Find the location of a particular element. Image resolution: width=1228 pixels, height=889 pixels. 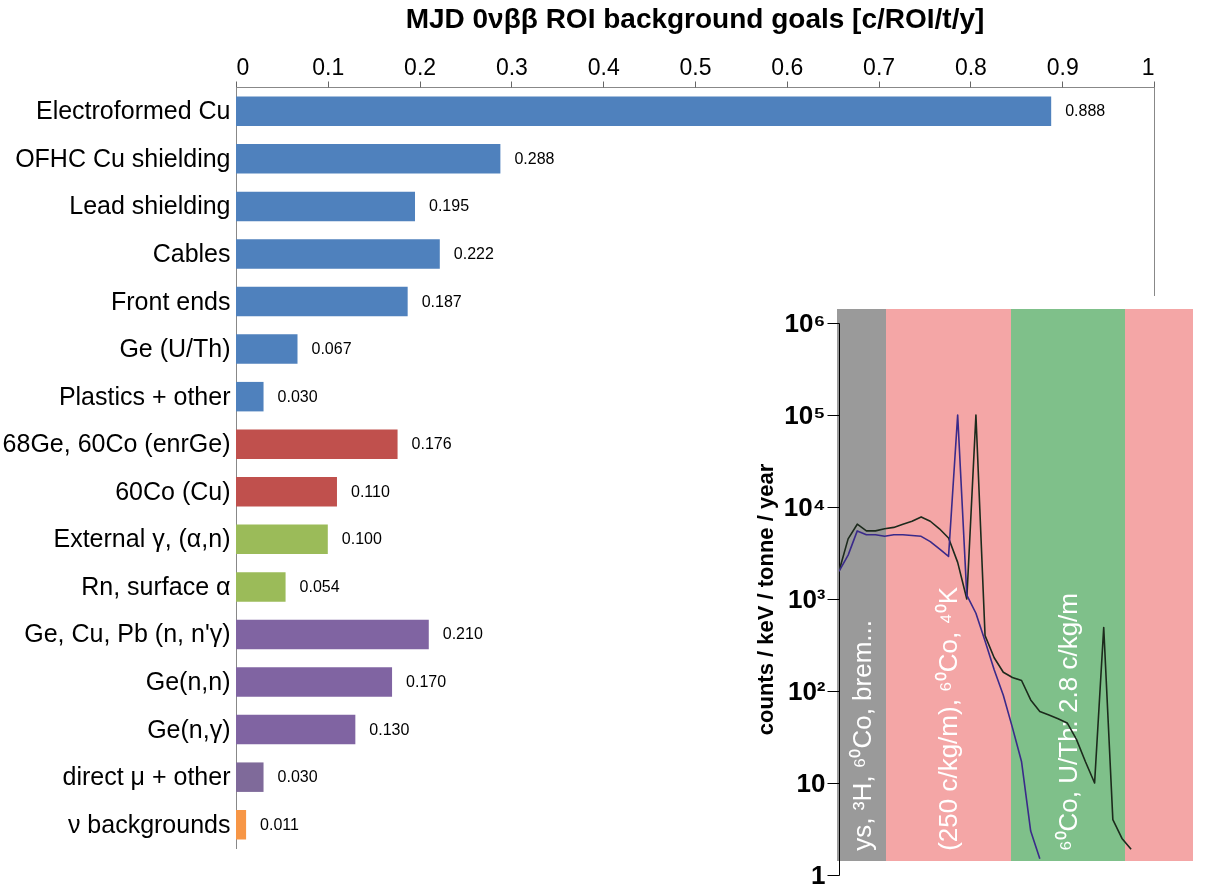

data-label: 0.222 is located at coordinates (473, 253).